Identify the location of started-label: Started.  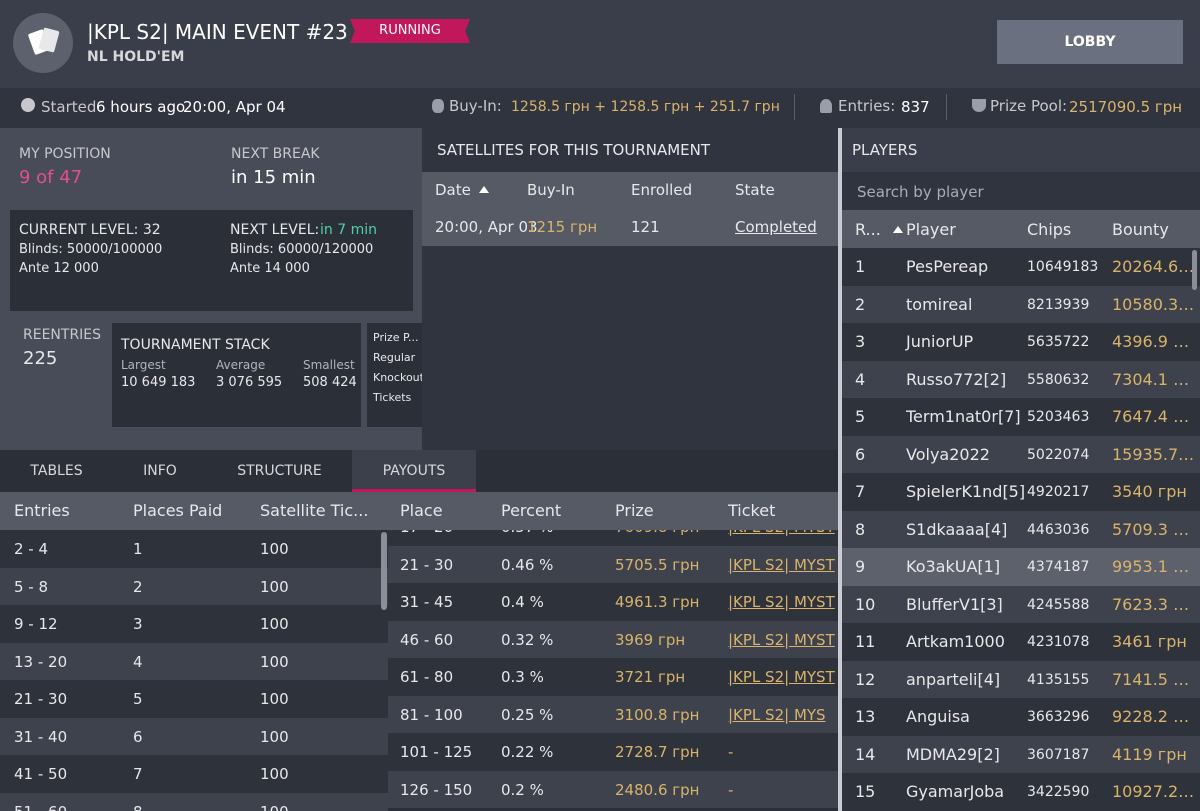
(69, 107).